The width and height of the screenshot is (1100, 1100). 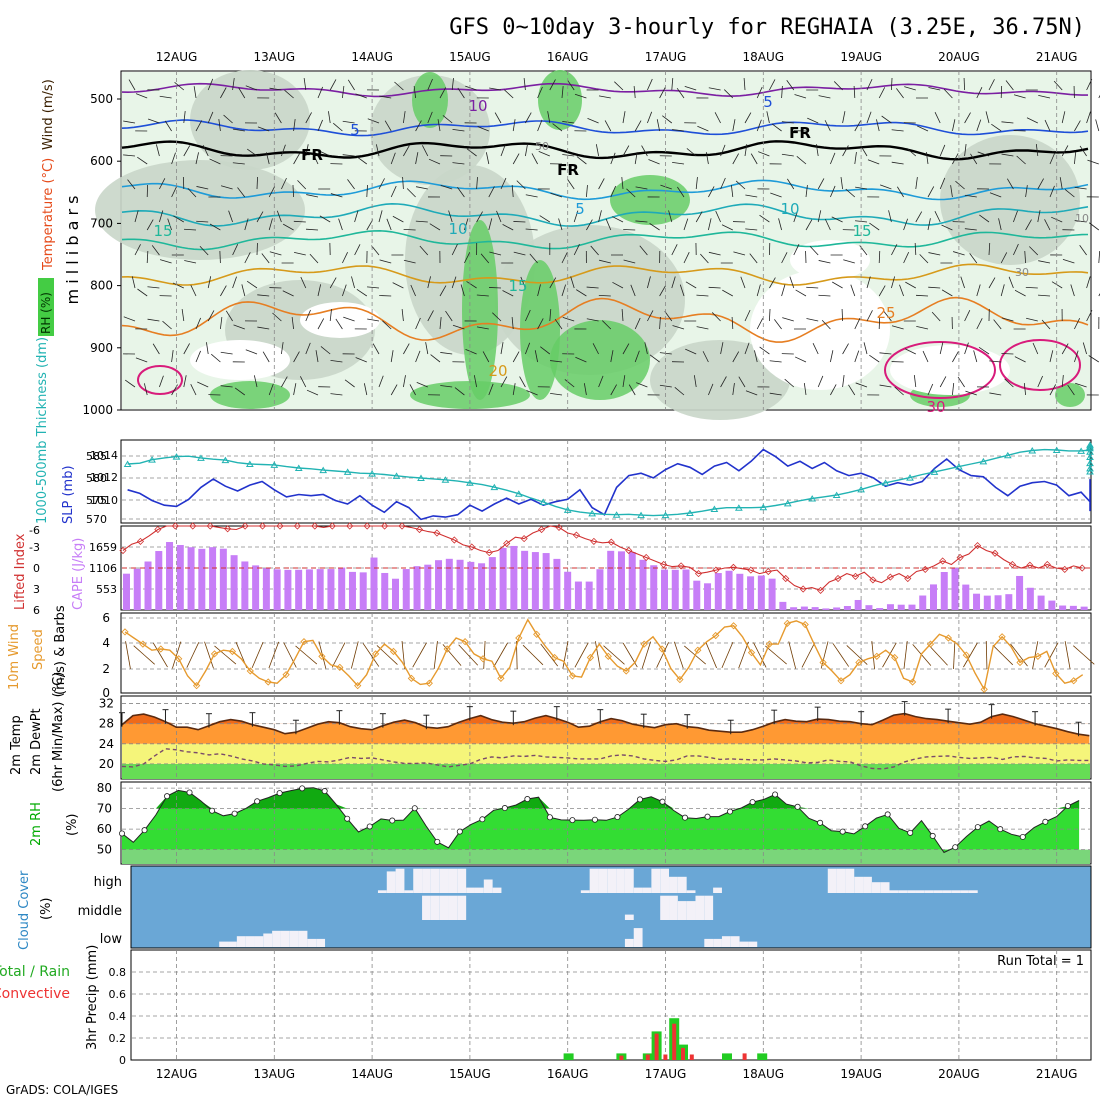 I want to click on dewpoint-line, so click(x=605, y=759).